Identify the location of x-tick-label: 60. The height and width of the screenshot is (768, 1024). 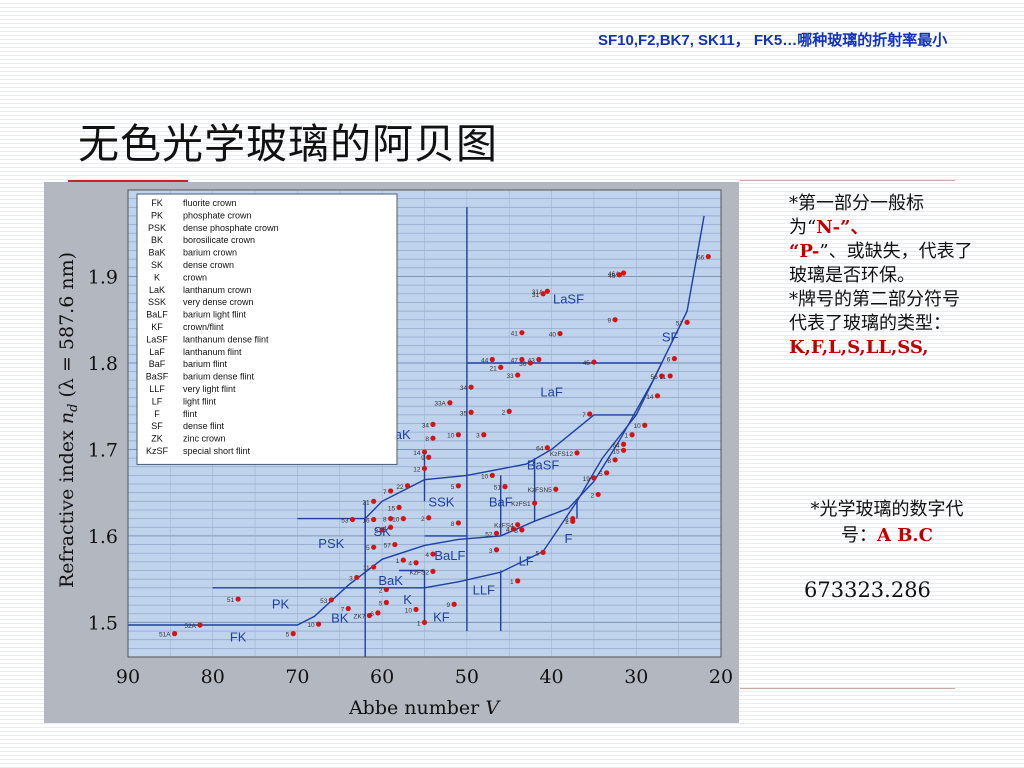
(382, 677).